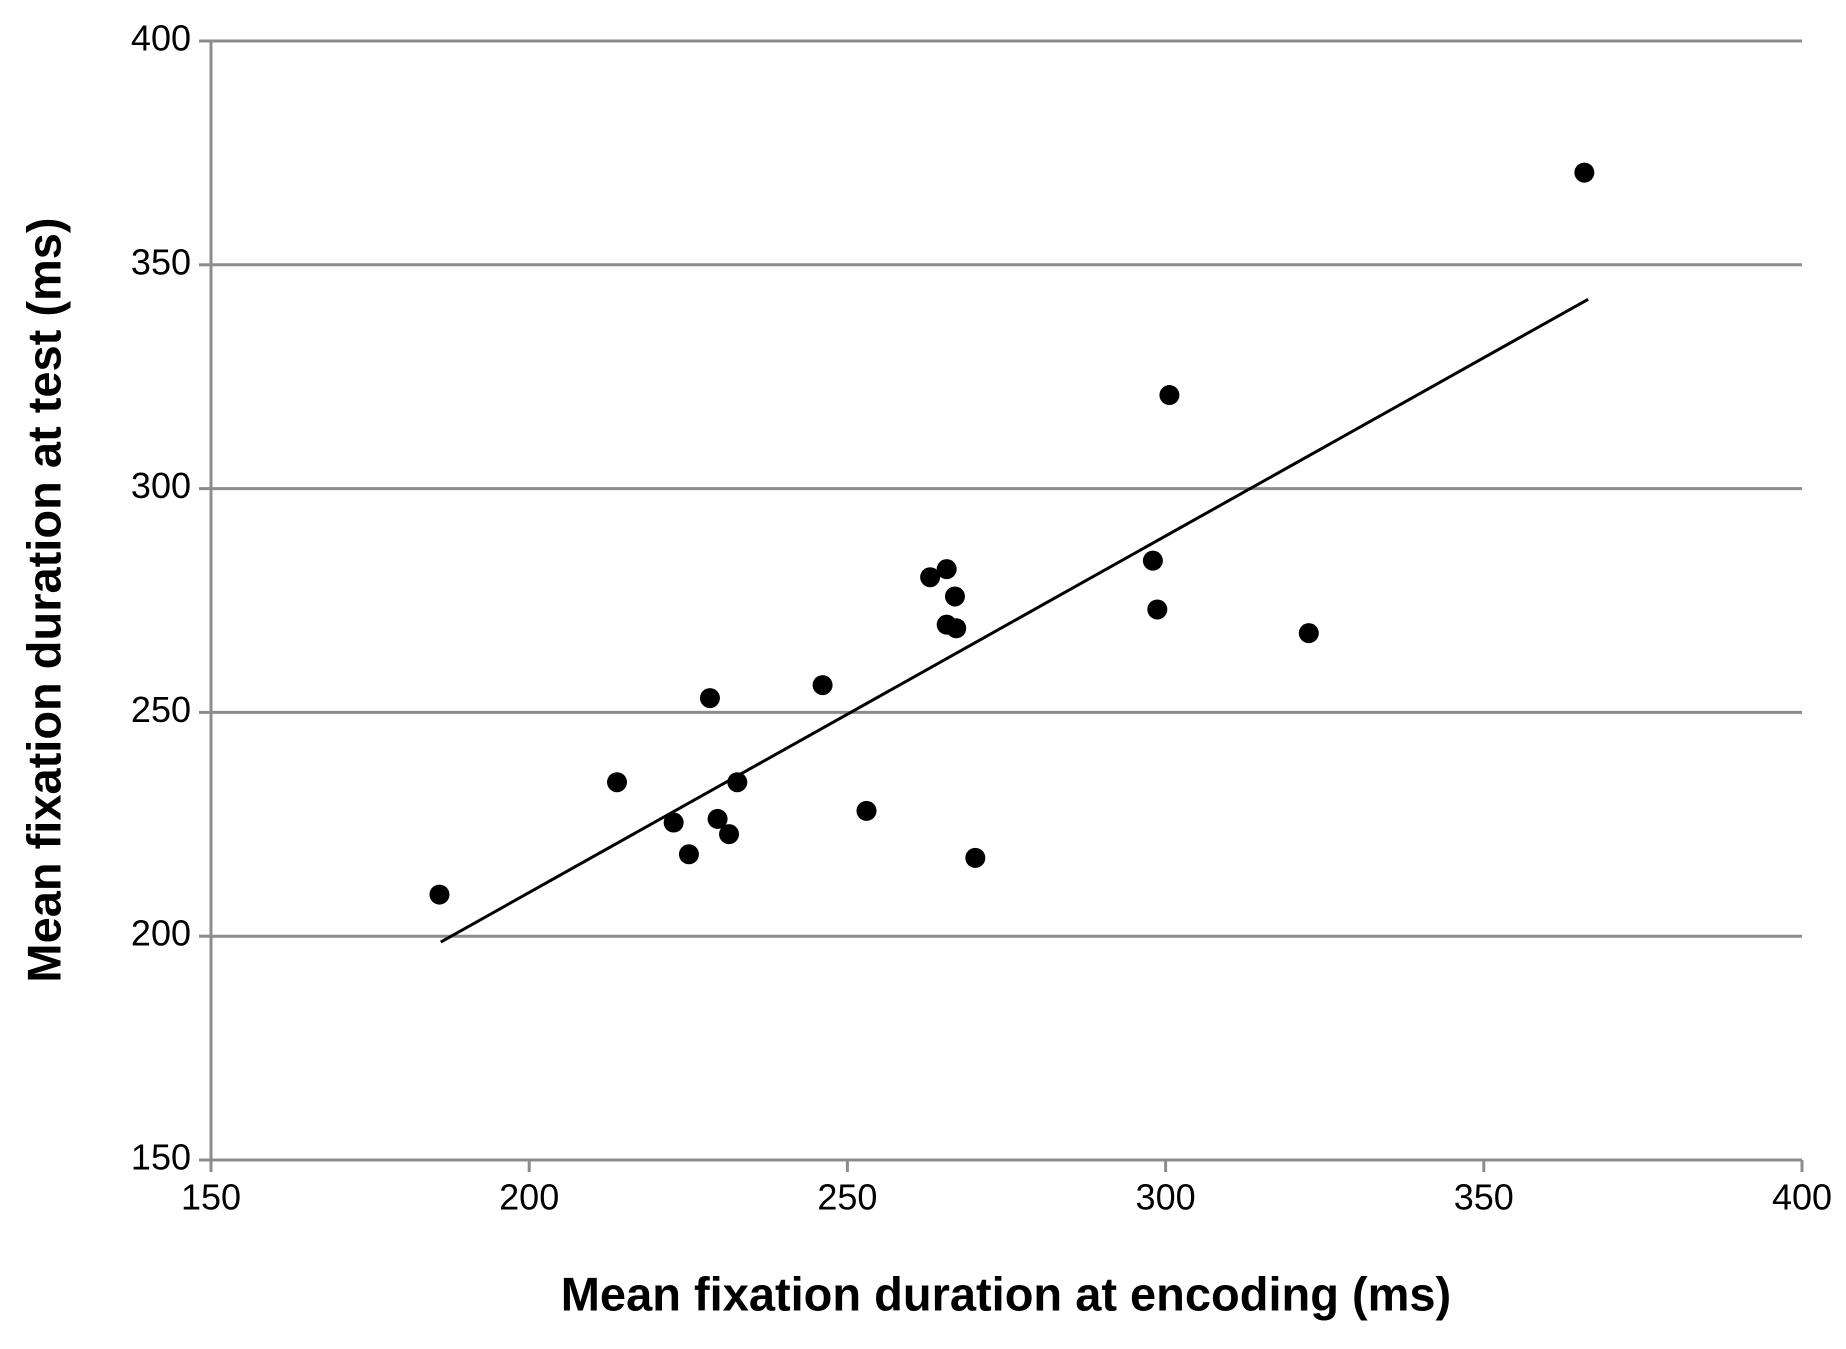 Image resolution: width=1846 pixels, height=1349 pixels. I want to click on y-tick-label: 200, so click(161, 933).